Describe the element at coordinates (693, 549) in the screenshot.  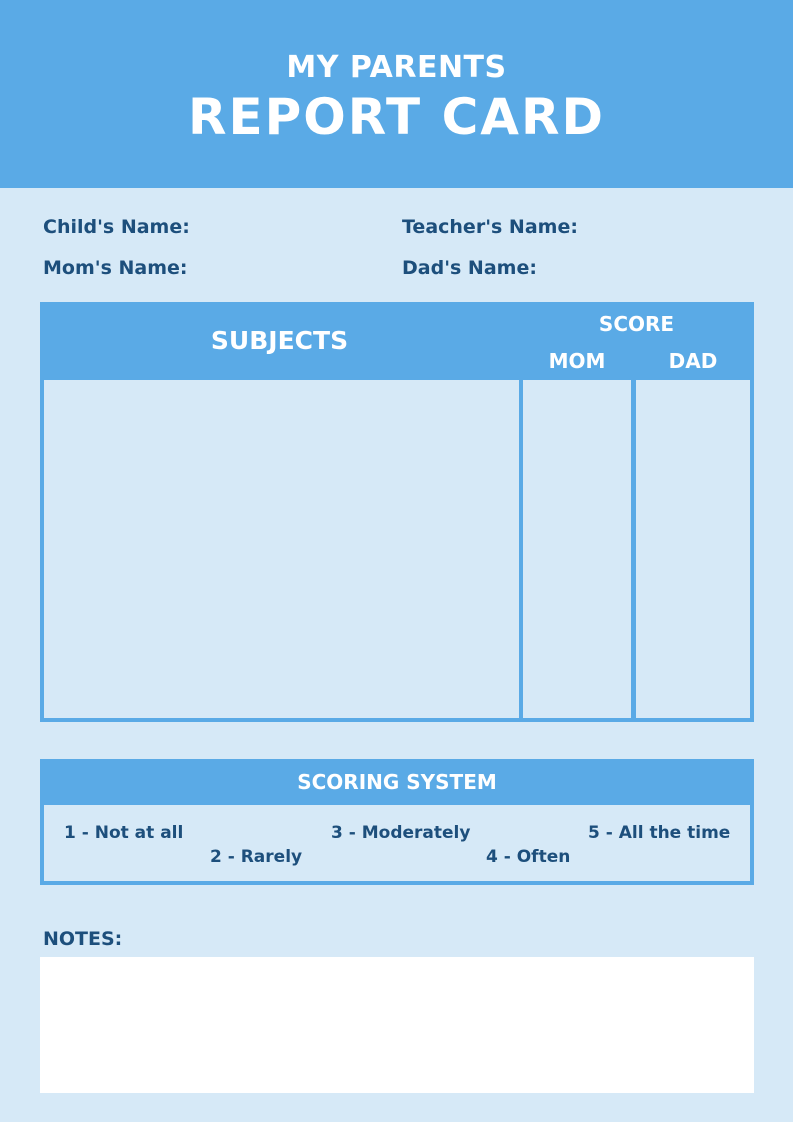
I see `dad-score-cell` at that location.